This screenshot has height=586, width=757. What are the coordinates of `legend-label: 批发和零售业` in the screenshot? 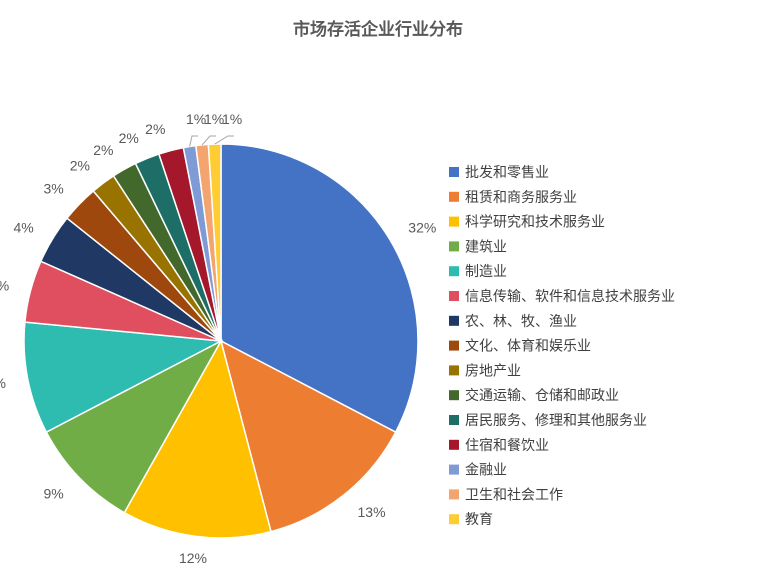 It's located at (507, 173).